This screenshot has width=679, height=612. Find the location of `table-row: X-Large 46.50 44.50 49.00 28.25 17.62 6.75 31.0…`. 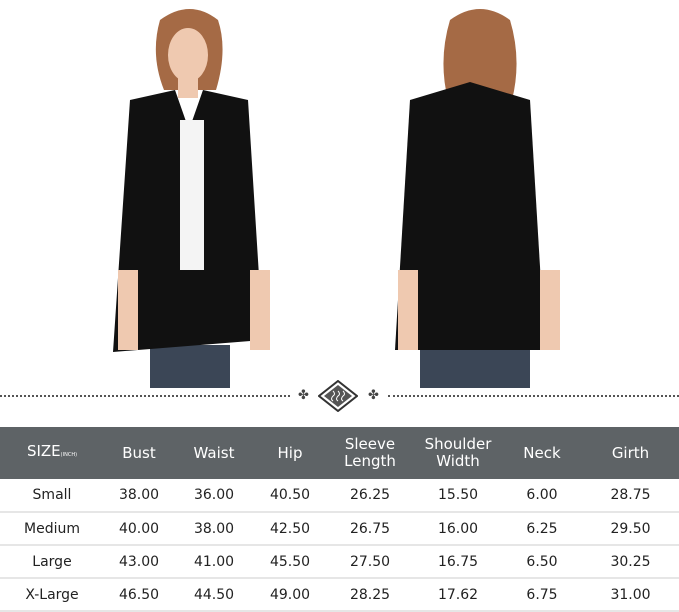

table-row: X-Large 46.50 44.50 49.00 28.25 17.62 6.75 31.0… is located at coordinates (339, 595).